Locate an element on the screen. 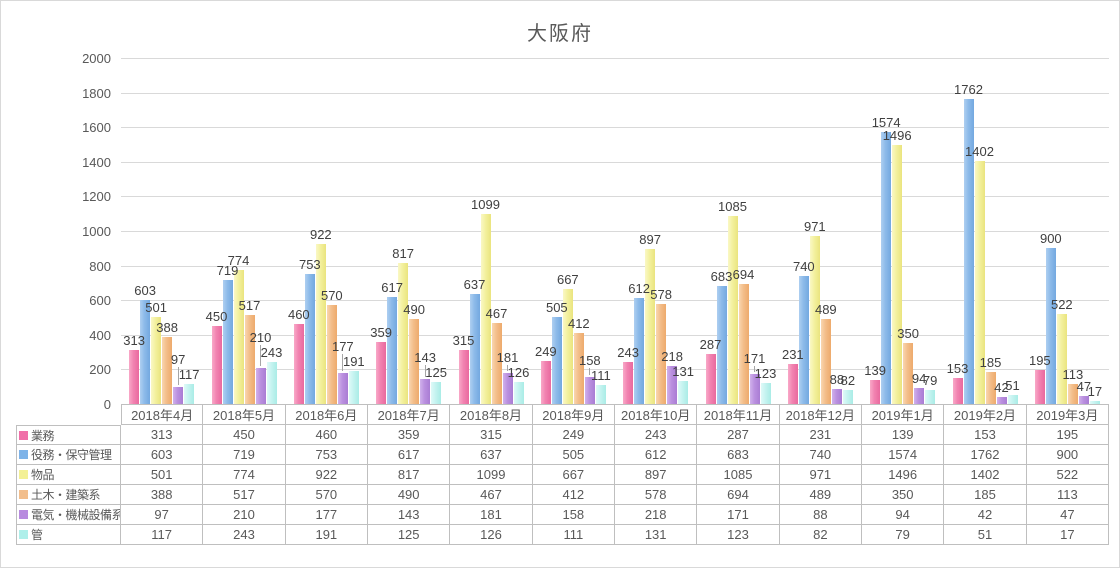  table-value-cell: 1574 is located at coordinates (903, 455).